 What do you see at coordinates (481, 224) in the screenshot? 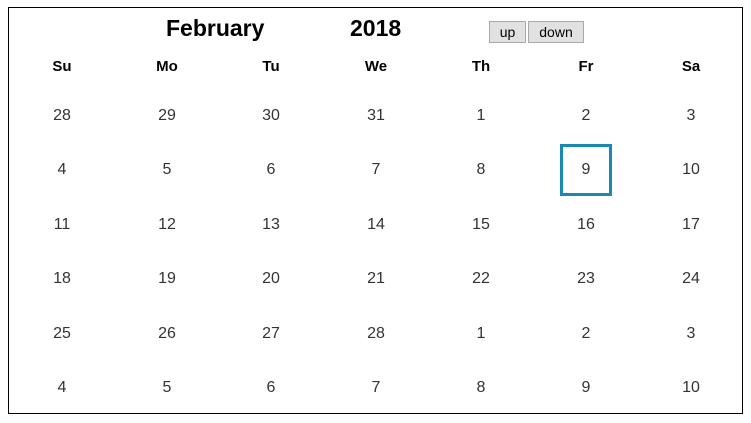
I see `day-cell: 15` at bounding box center [481, 224].